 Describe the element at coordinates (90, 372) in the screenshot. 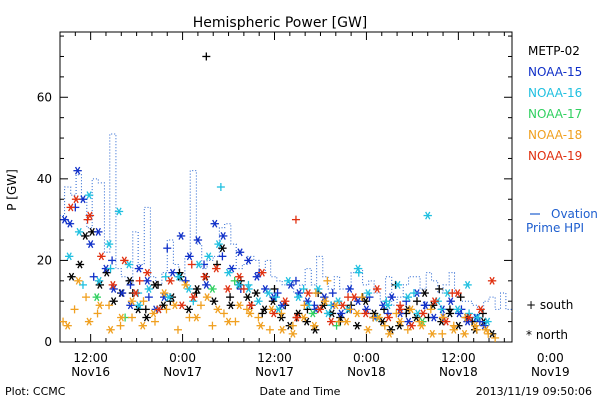

I see `x-tick-date-label: Nov16` at that location.